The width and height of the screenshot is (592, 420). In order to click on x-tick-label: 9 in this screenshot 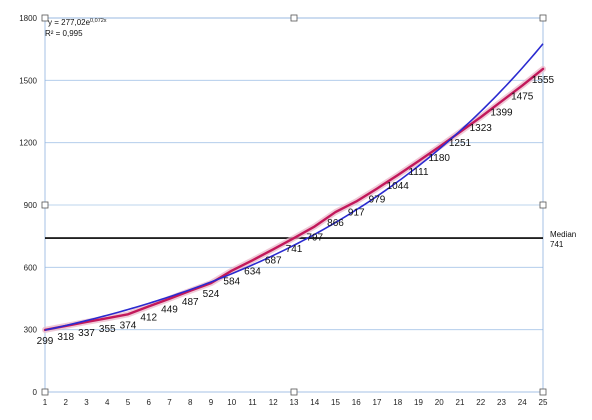, I will do `click(211, 402)`.